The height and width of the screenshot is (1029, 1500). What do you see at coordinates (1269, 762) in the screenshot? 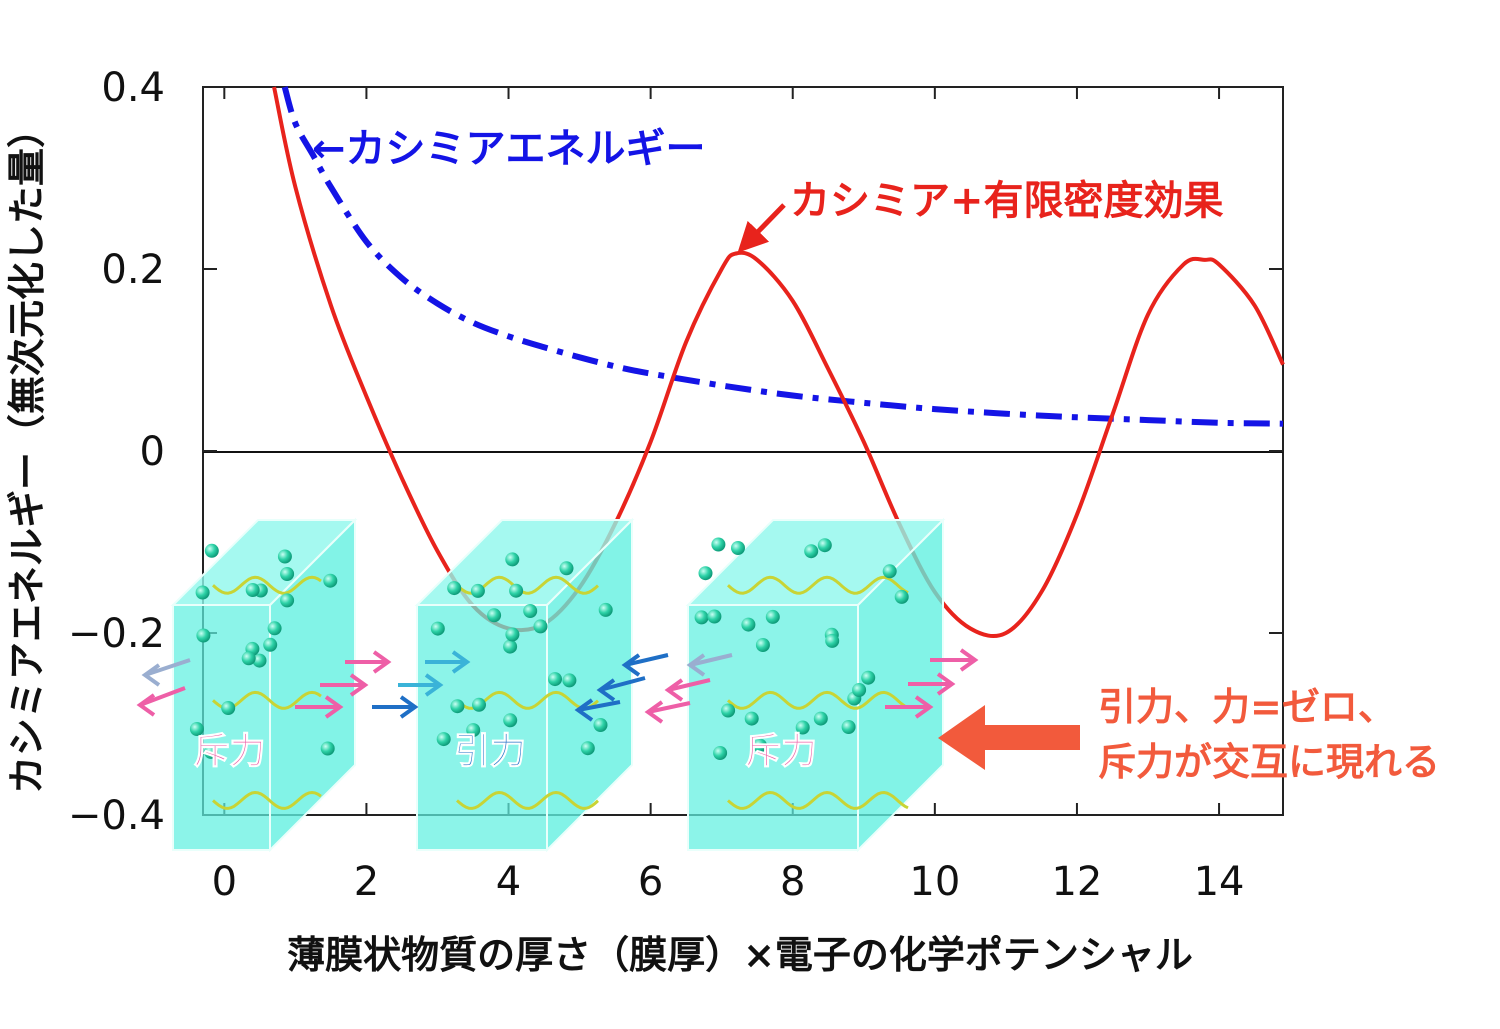
I see `result-line-2: 斥力が交互に現れる` at bounding box center [1269, 762].